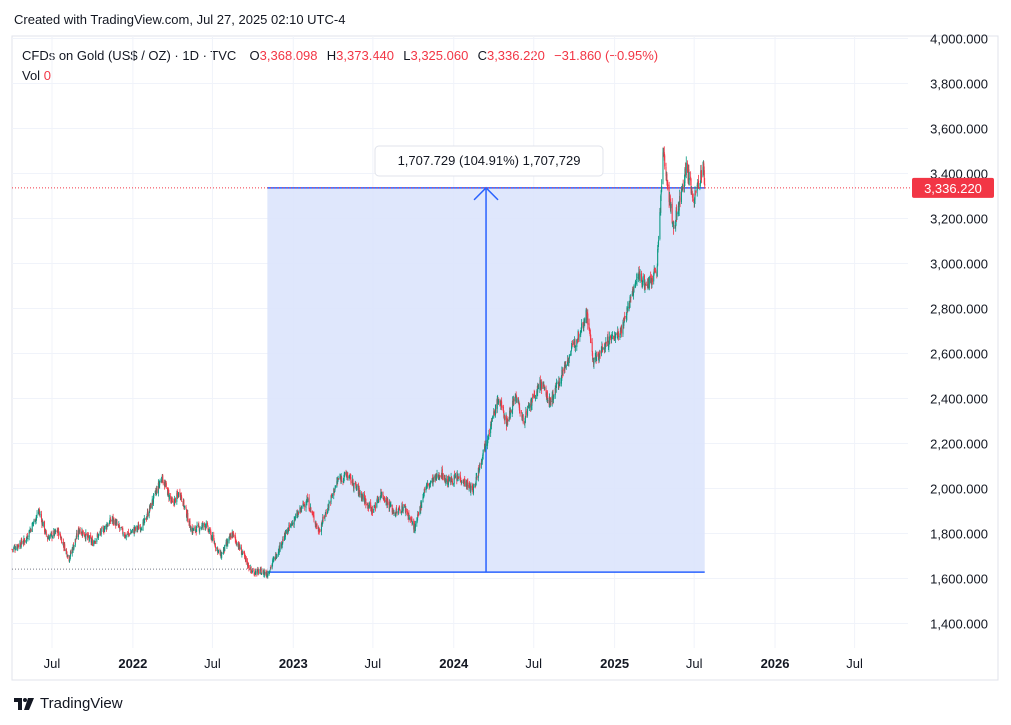  What do you see at coordinates (959, 264) in the screenshot?
I see `y-tick-label: 3,000.000` at bounding box center [959, 264].